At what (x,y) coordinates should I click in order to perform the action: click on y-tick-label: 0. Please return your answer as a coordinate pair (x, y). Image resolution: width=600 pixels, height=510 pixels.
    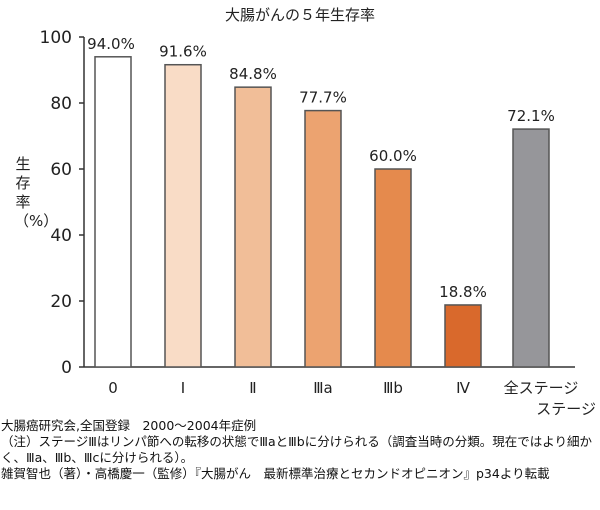
    Looking at the image, I should click on (66, 368).